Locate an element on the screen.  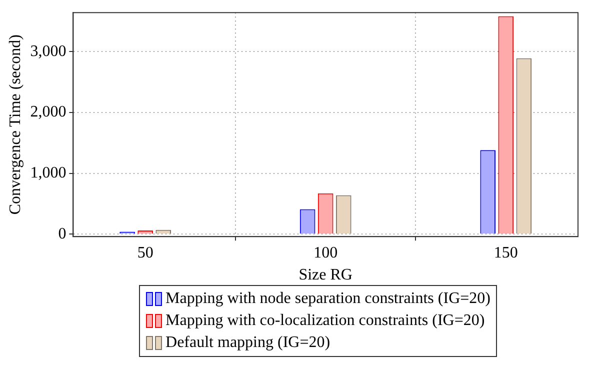
x-tick-label: 50 is located at coordinates (145, 253).